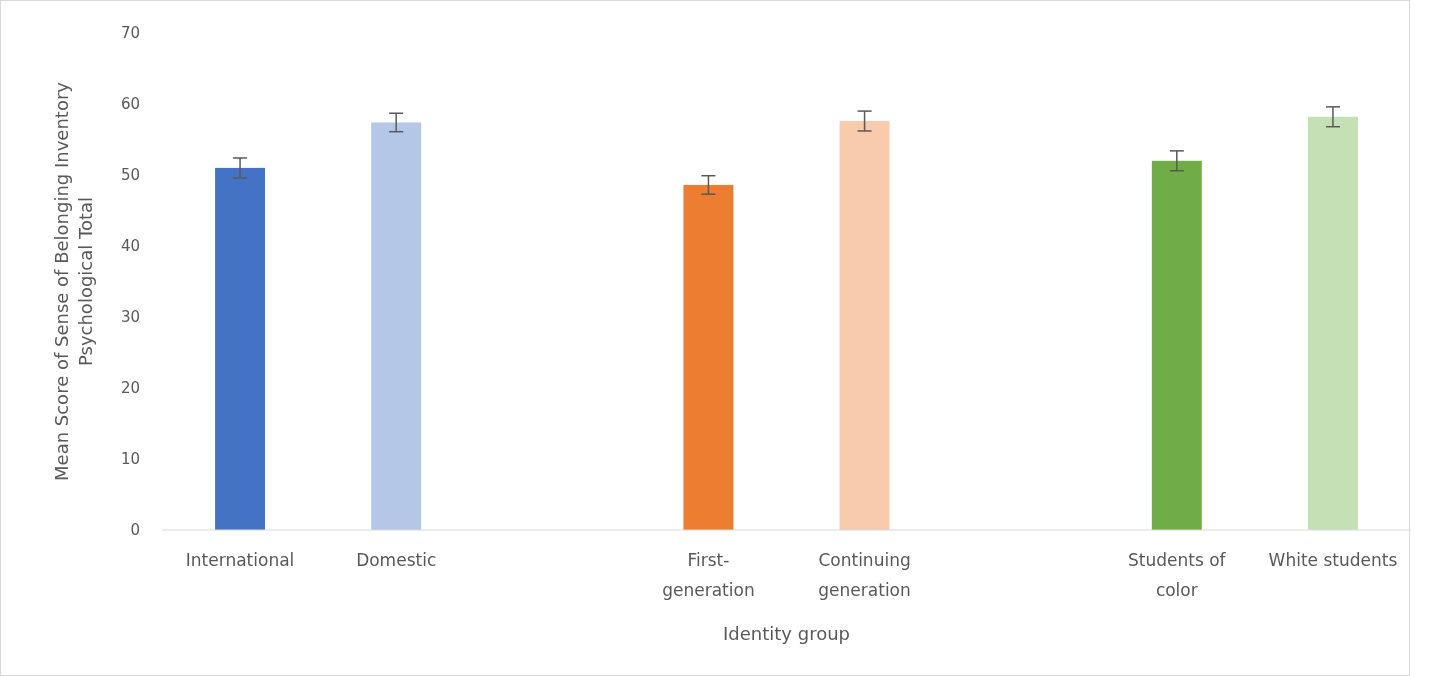 This screenshot has width=1429, height=676. What do you see at coordinates (130, 246) in the screenshot?
I see `y-tick-label: 40` at bounding box center [130, 246].